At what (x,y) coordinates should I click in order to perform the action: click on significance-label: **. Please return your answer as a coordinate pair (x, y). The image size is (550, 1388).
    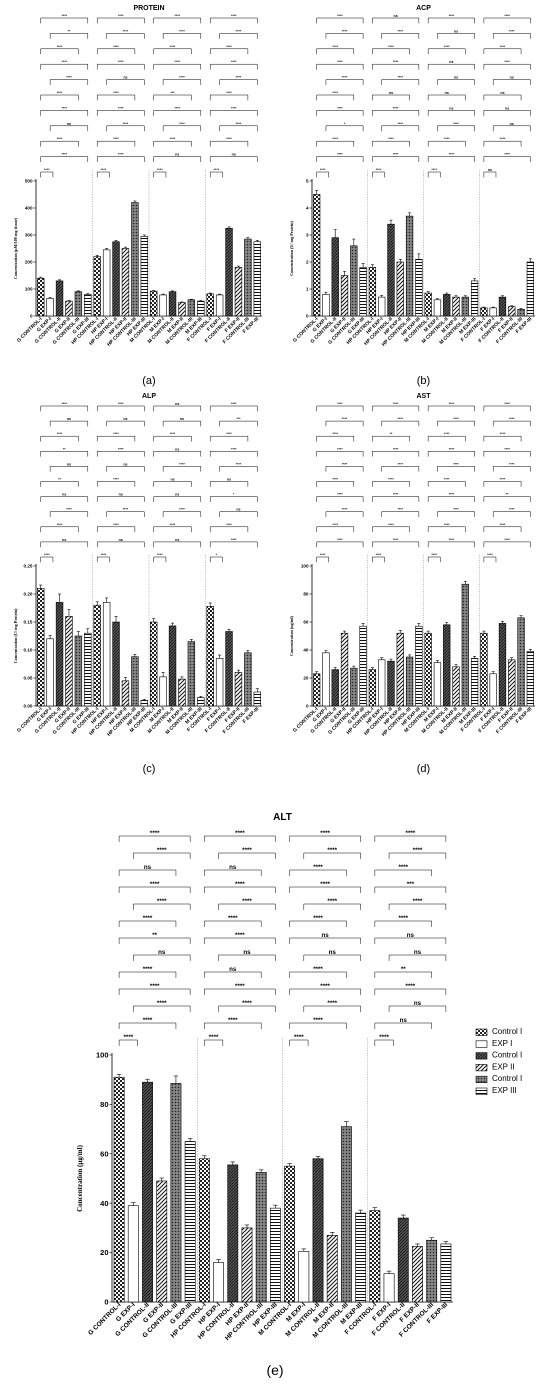
    Looking at the image, I should click on (507, 495).